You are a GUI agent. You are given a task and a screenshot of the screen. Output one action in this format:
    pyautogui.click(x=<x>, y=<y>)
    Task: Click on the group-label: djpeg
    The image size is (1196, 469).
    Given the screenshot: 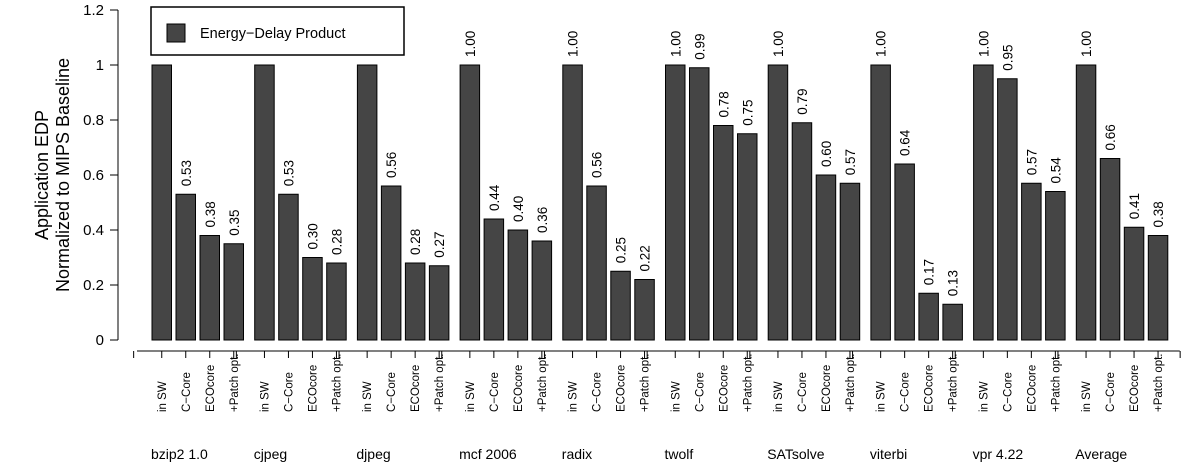 What is the action you would take?
    pyautogui.click(x=373, y=454)
    